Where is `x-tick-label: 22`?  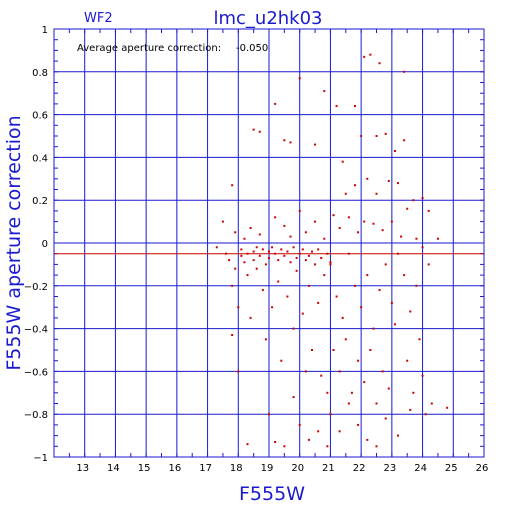 x-tick-label: 22 is located at coordinates (359, 468).